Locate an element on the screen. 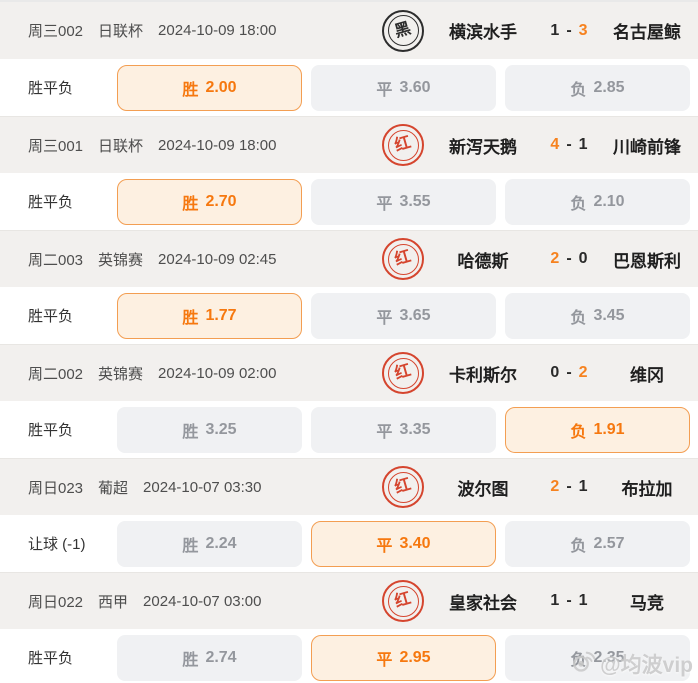  odds-button-win: 胜 1.77 is located at coordinates (209, 315).